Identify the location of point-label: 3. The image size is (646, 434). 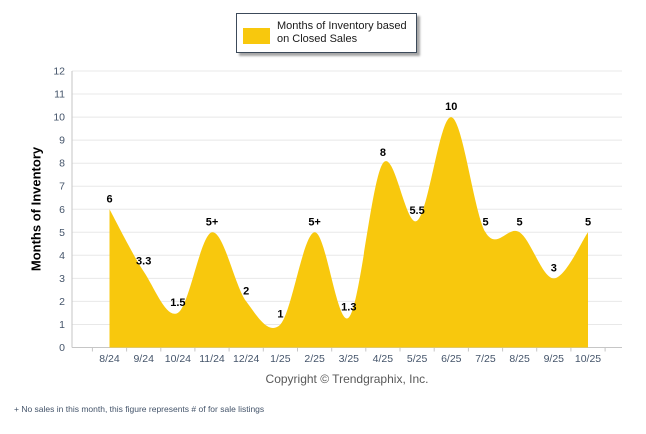
(554, 268).